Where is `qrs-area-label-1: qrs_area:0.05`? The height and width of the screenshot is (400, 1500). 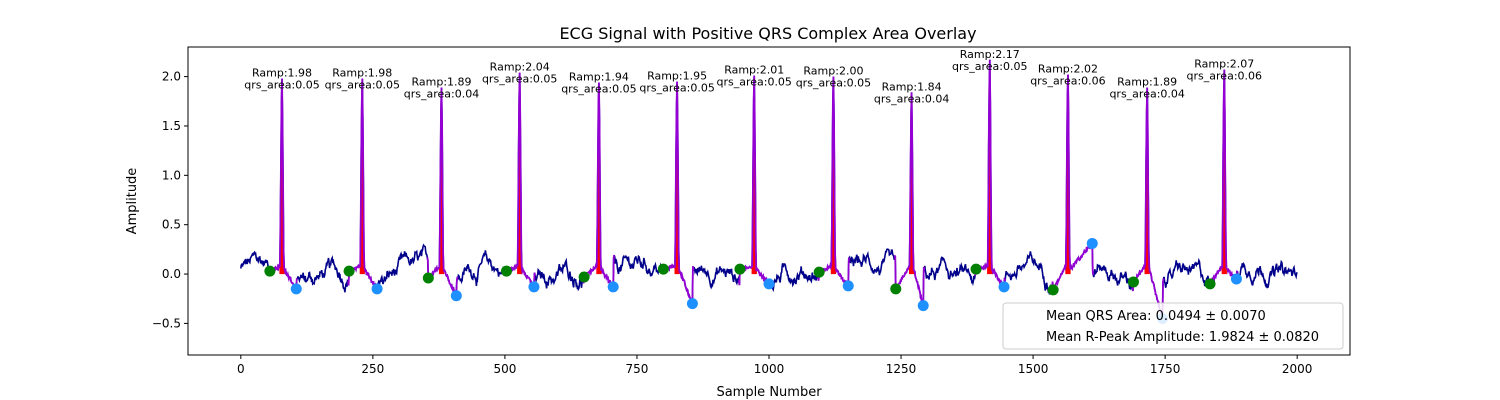
qrs-area-label-1: qrs_area:0.05 is located at coordinates (281, 85).